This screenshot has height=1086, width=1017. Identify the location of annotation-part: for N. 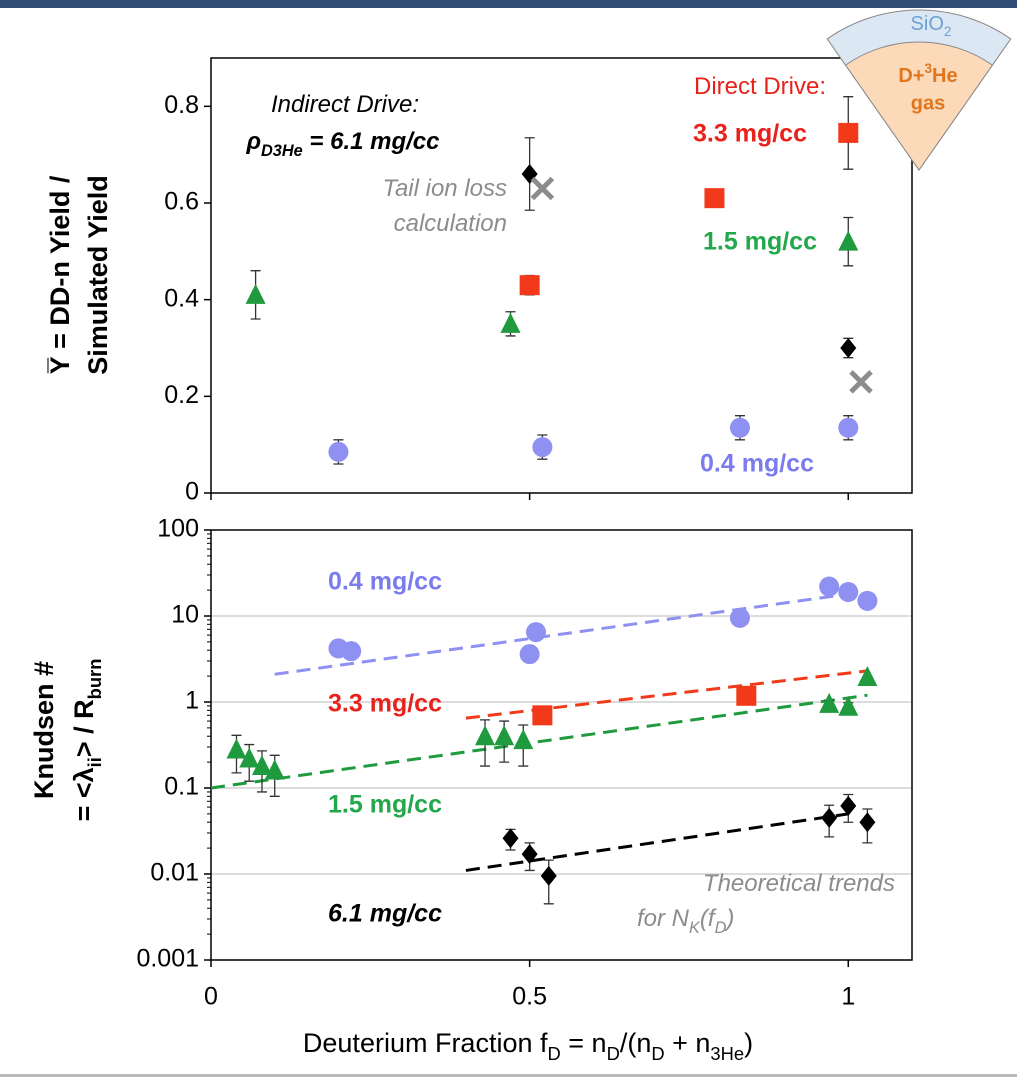
(663, 918).